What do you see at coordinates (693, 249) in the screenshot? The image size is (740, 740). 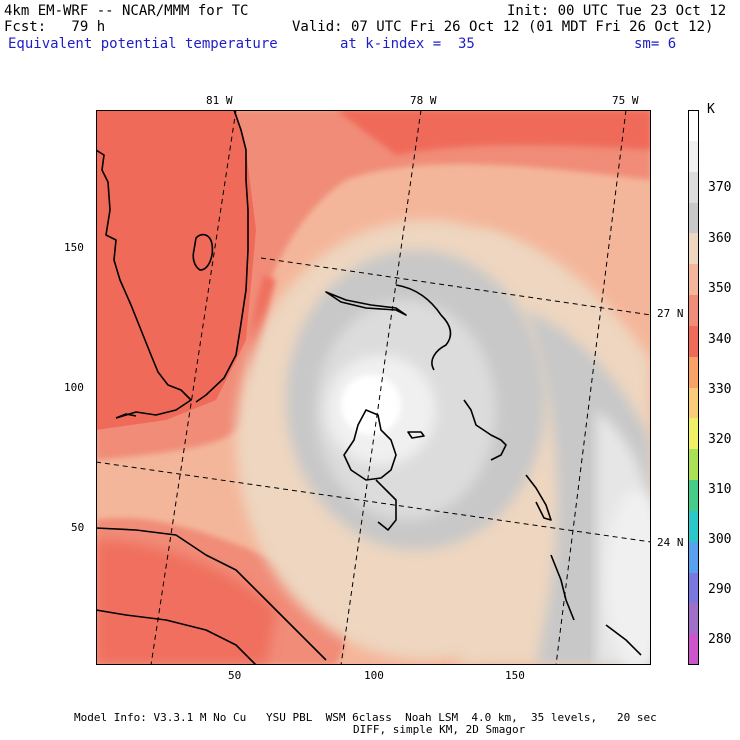 I see `colorbar-segment-c355` at bounding box center [693, 249].